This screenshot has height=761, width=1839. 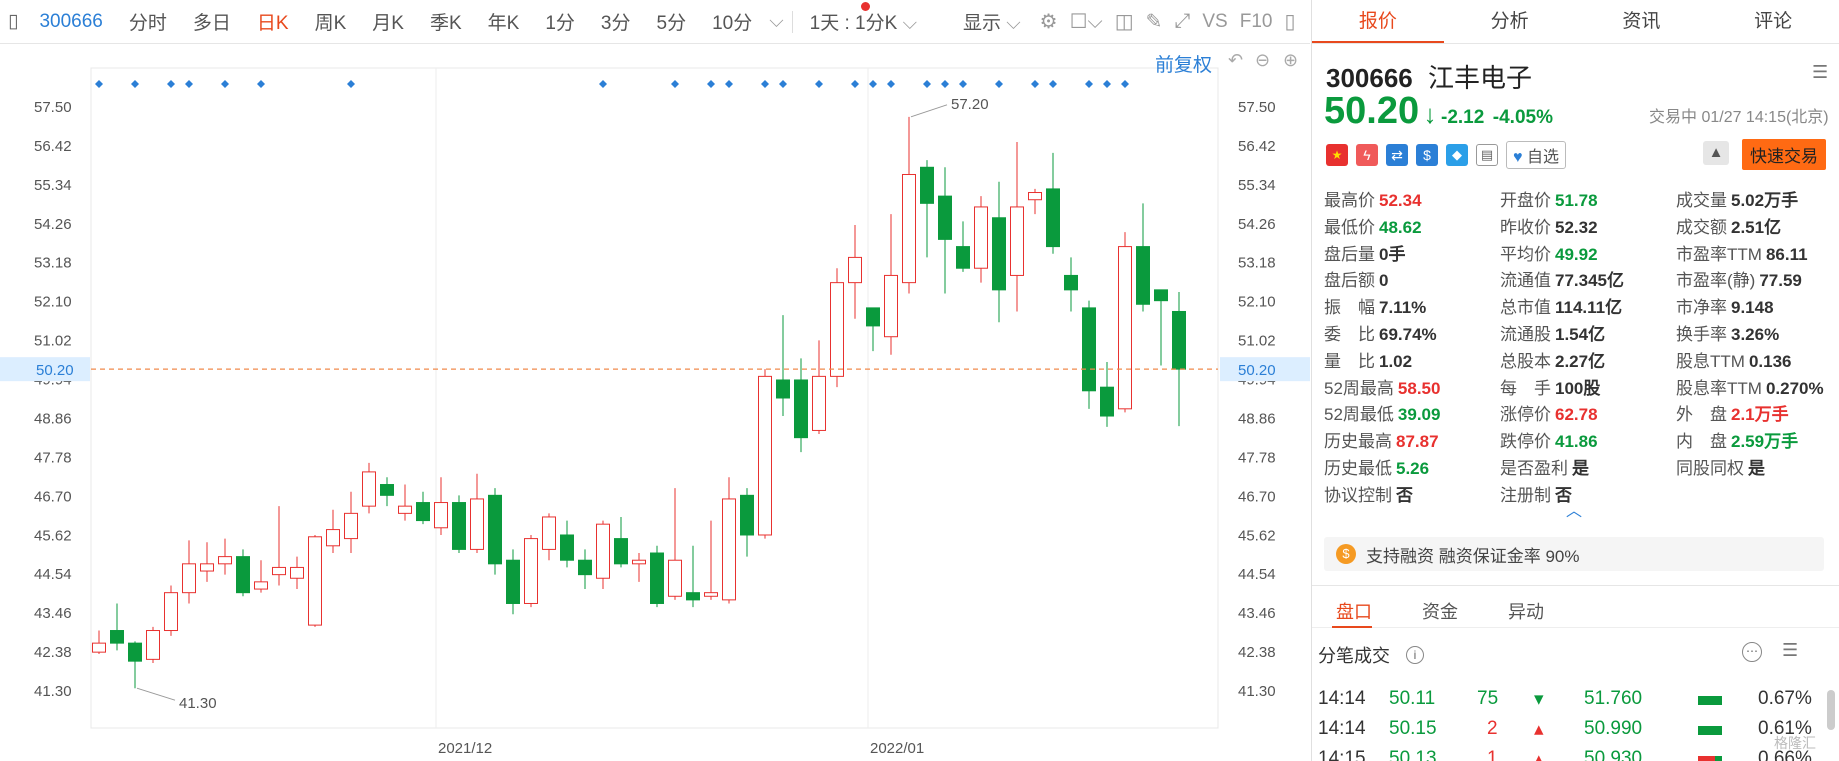 What do you see at coordinates (1525, 308) in the screenshot?
I see `field-label: 总市值` at bounding box center [1525, 308].